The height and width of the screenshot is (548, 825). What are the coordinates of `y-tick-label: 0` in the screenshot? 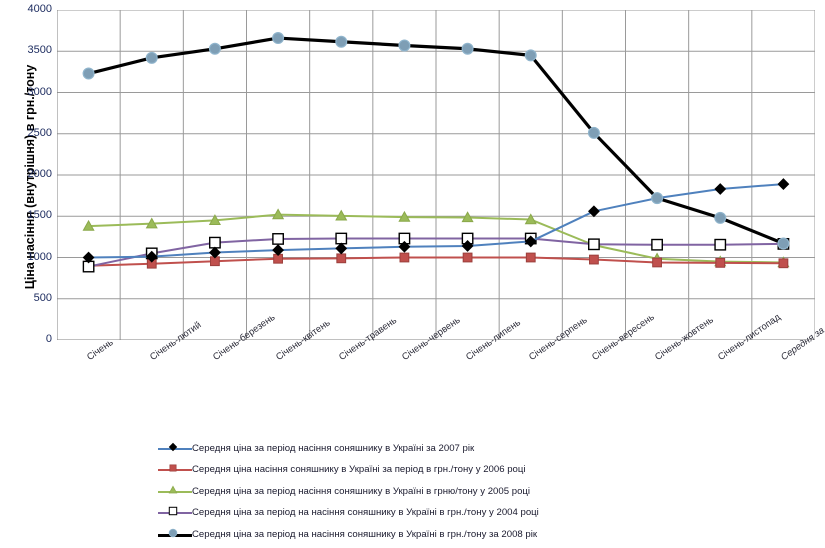 It's located at (48, 339).